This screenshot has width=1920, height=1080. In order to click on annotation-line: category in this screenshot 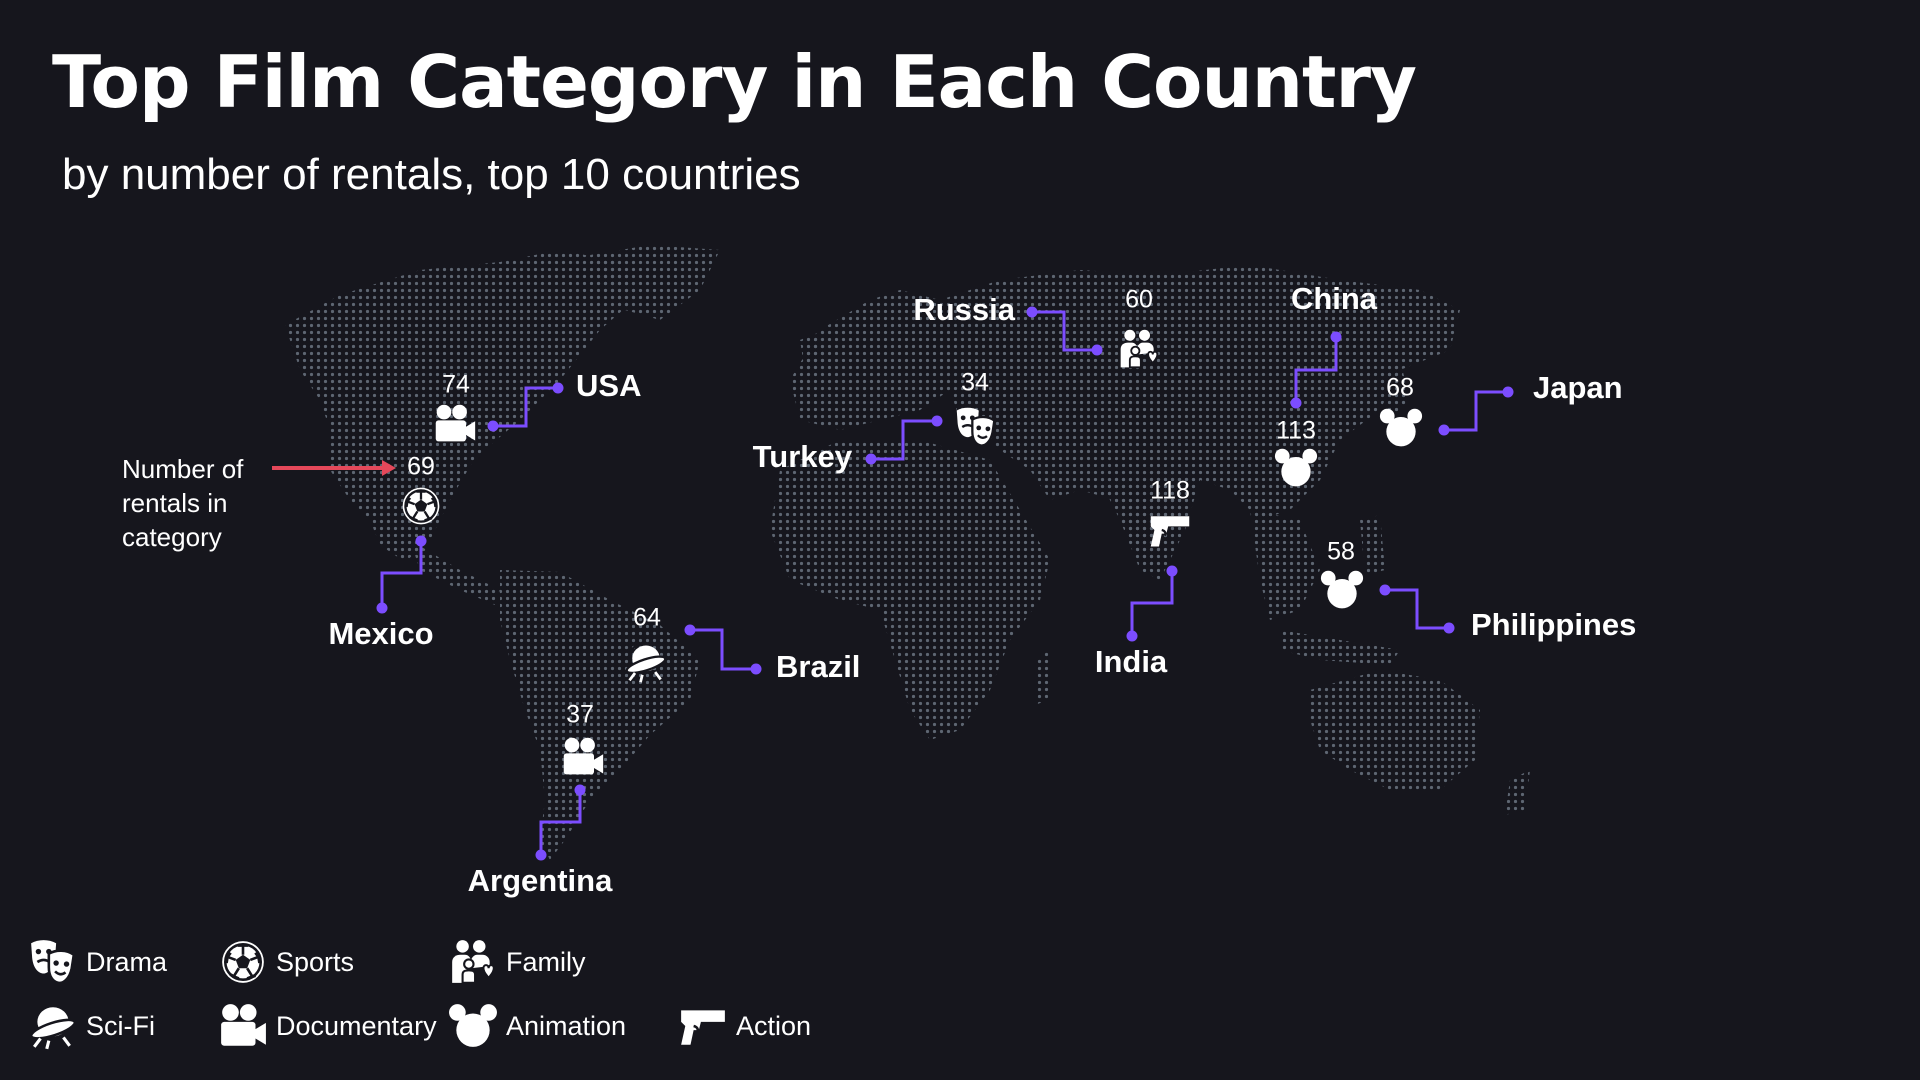, I will do `click(172, 537)`.